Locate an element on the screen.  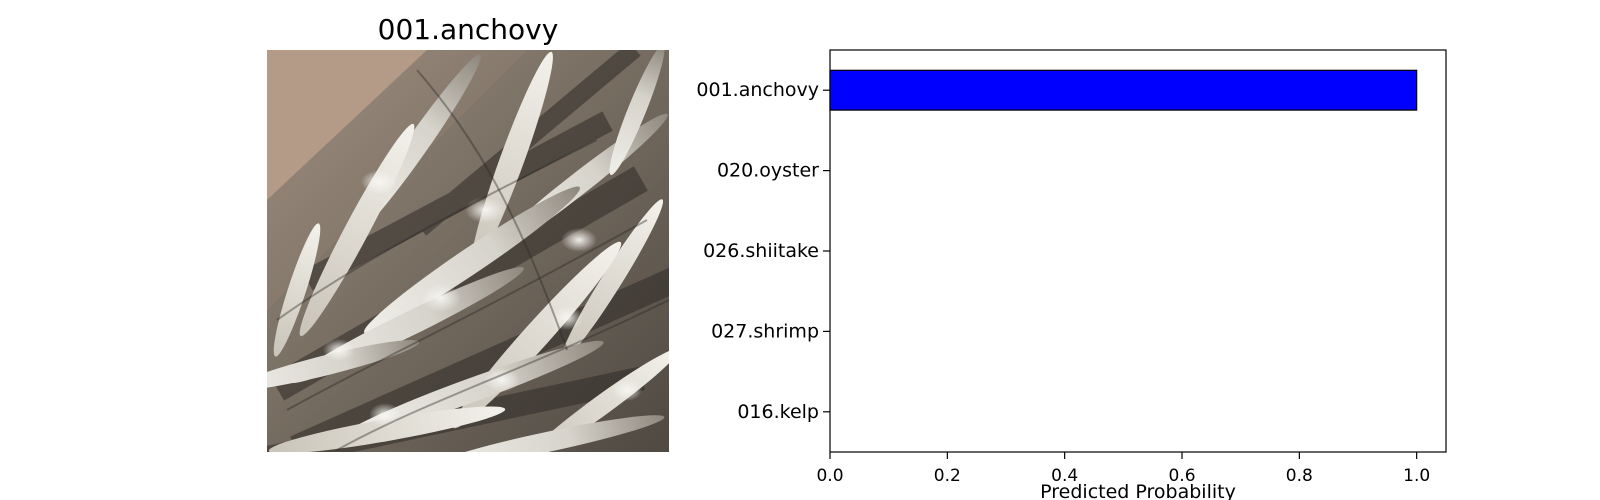
y-tick-label: 020.oyster is located at coordinates (768, 171).